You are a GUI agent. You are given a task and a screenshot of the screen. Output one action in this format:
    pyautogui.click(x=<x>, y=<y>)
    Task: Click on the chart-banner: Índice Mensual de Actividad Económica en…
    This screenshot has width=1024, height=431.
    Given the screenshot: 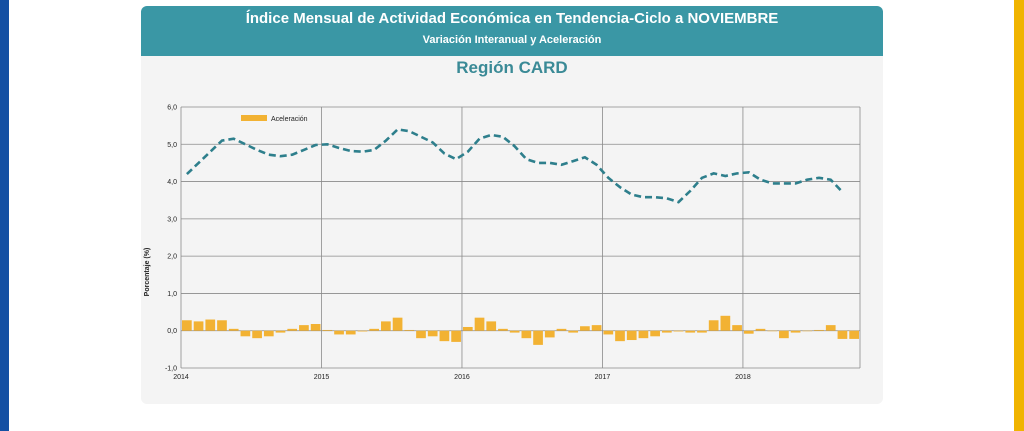 What is the action you would take?
    pyautogui.click(x=512, y=31)
    